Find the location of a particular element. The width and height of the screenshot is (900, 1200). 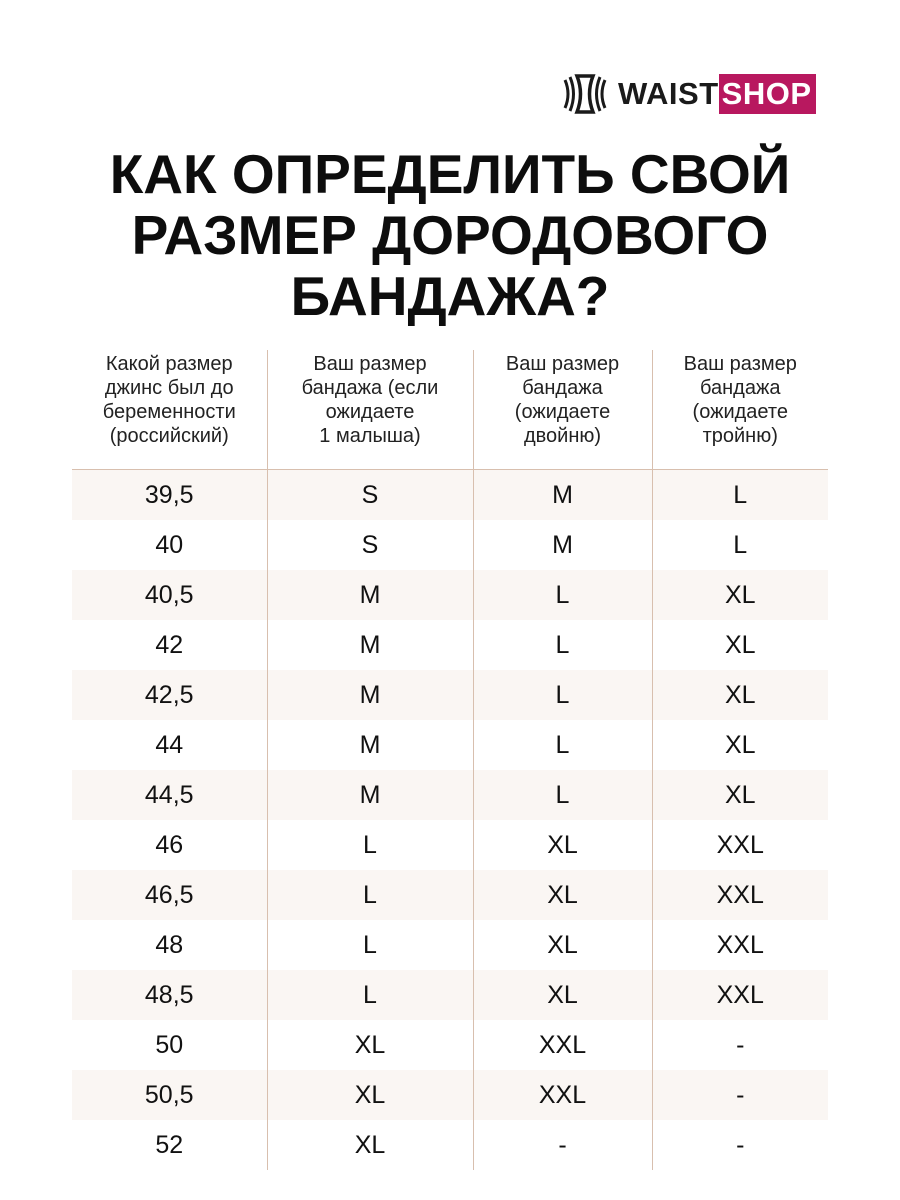

table-row: 52 XL - - is located at coordinates (450, 1145).